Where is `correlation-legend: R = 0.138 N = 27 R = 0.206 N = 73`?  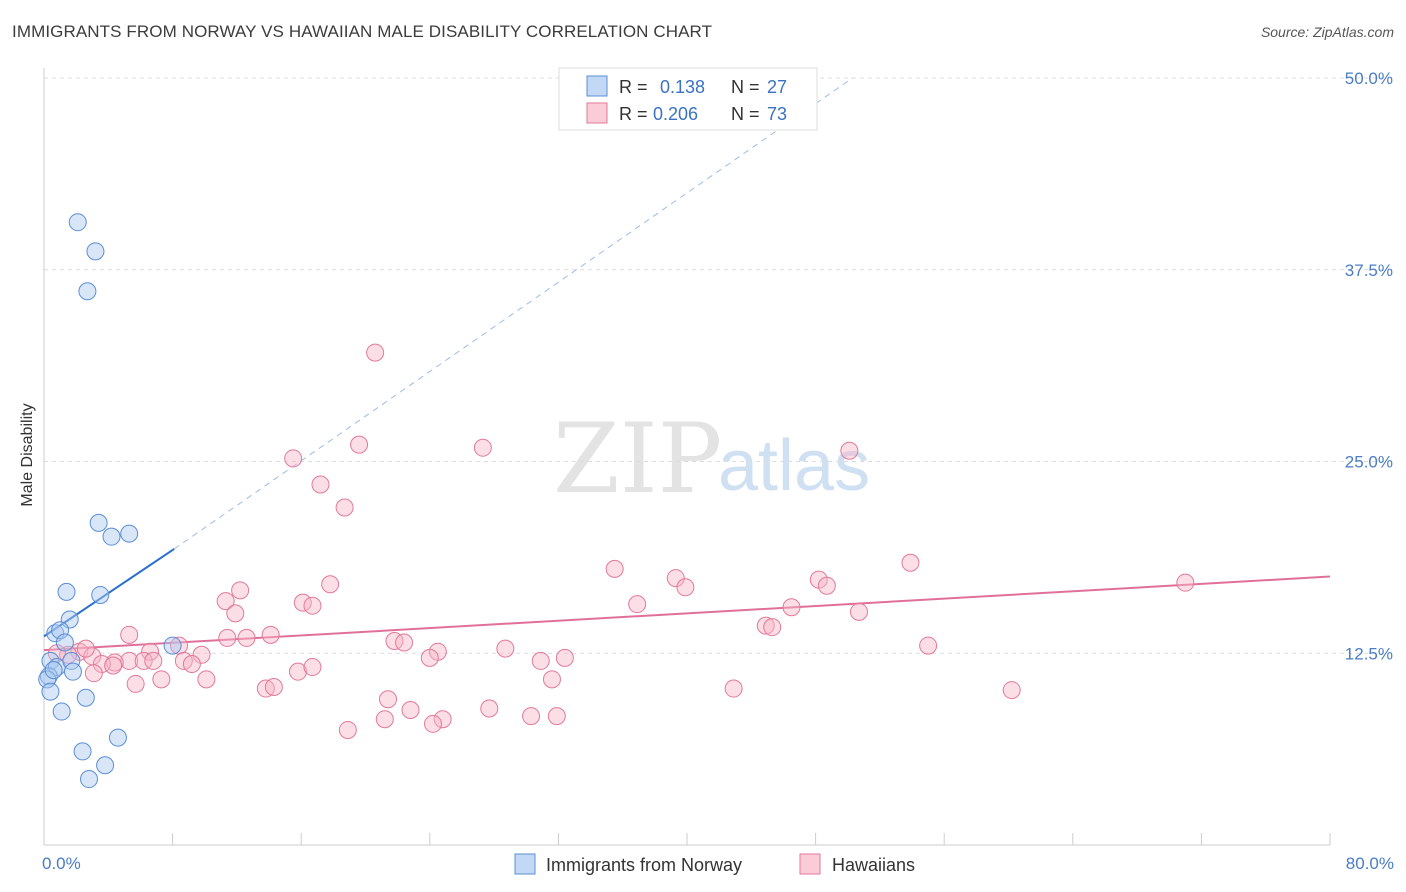
correlation-legend: R = 0.138 N = 27 R = 0.206 N = 73 is located at coordinates (688, 99).